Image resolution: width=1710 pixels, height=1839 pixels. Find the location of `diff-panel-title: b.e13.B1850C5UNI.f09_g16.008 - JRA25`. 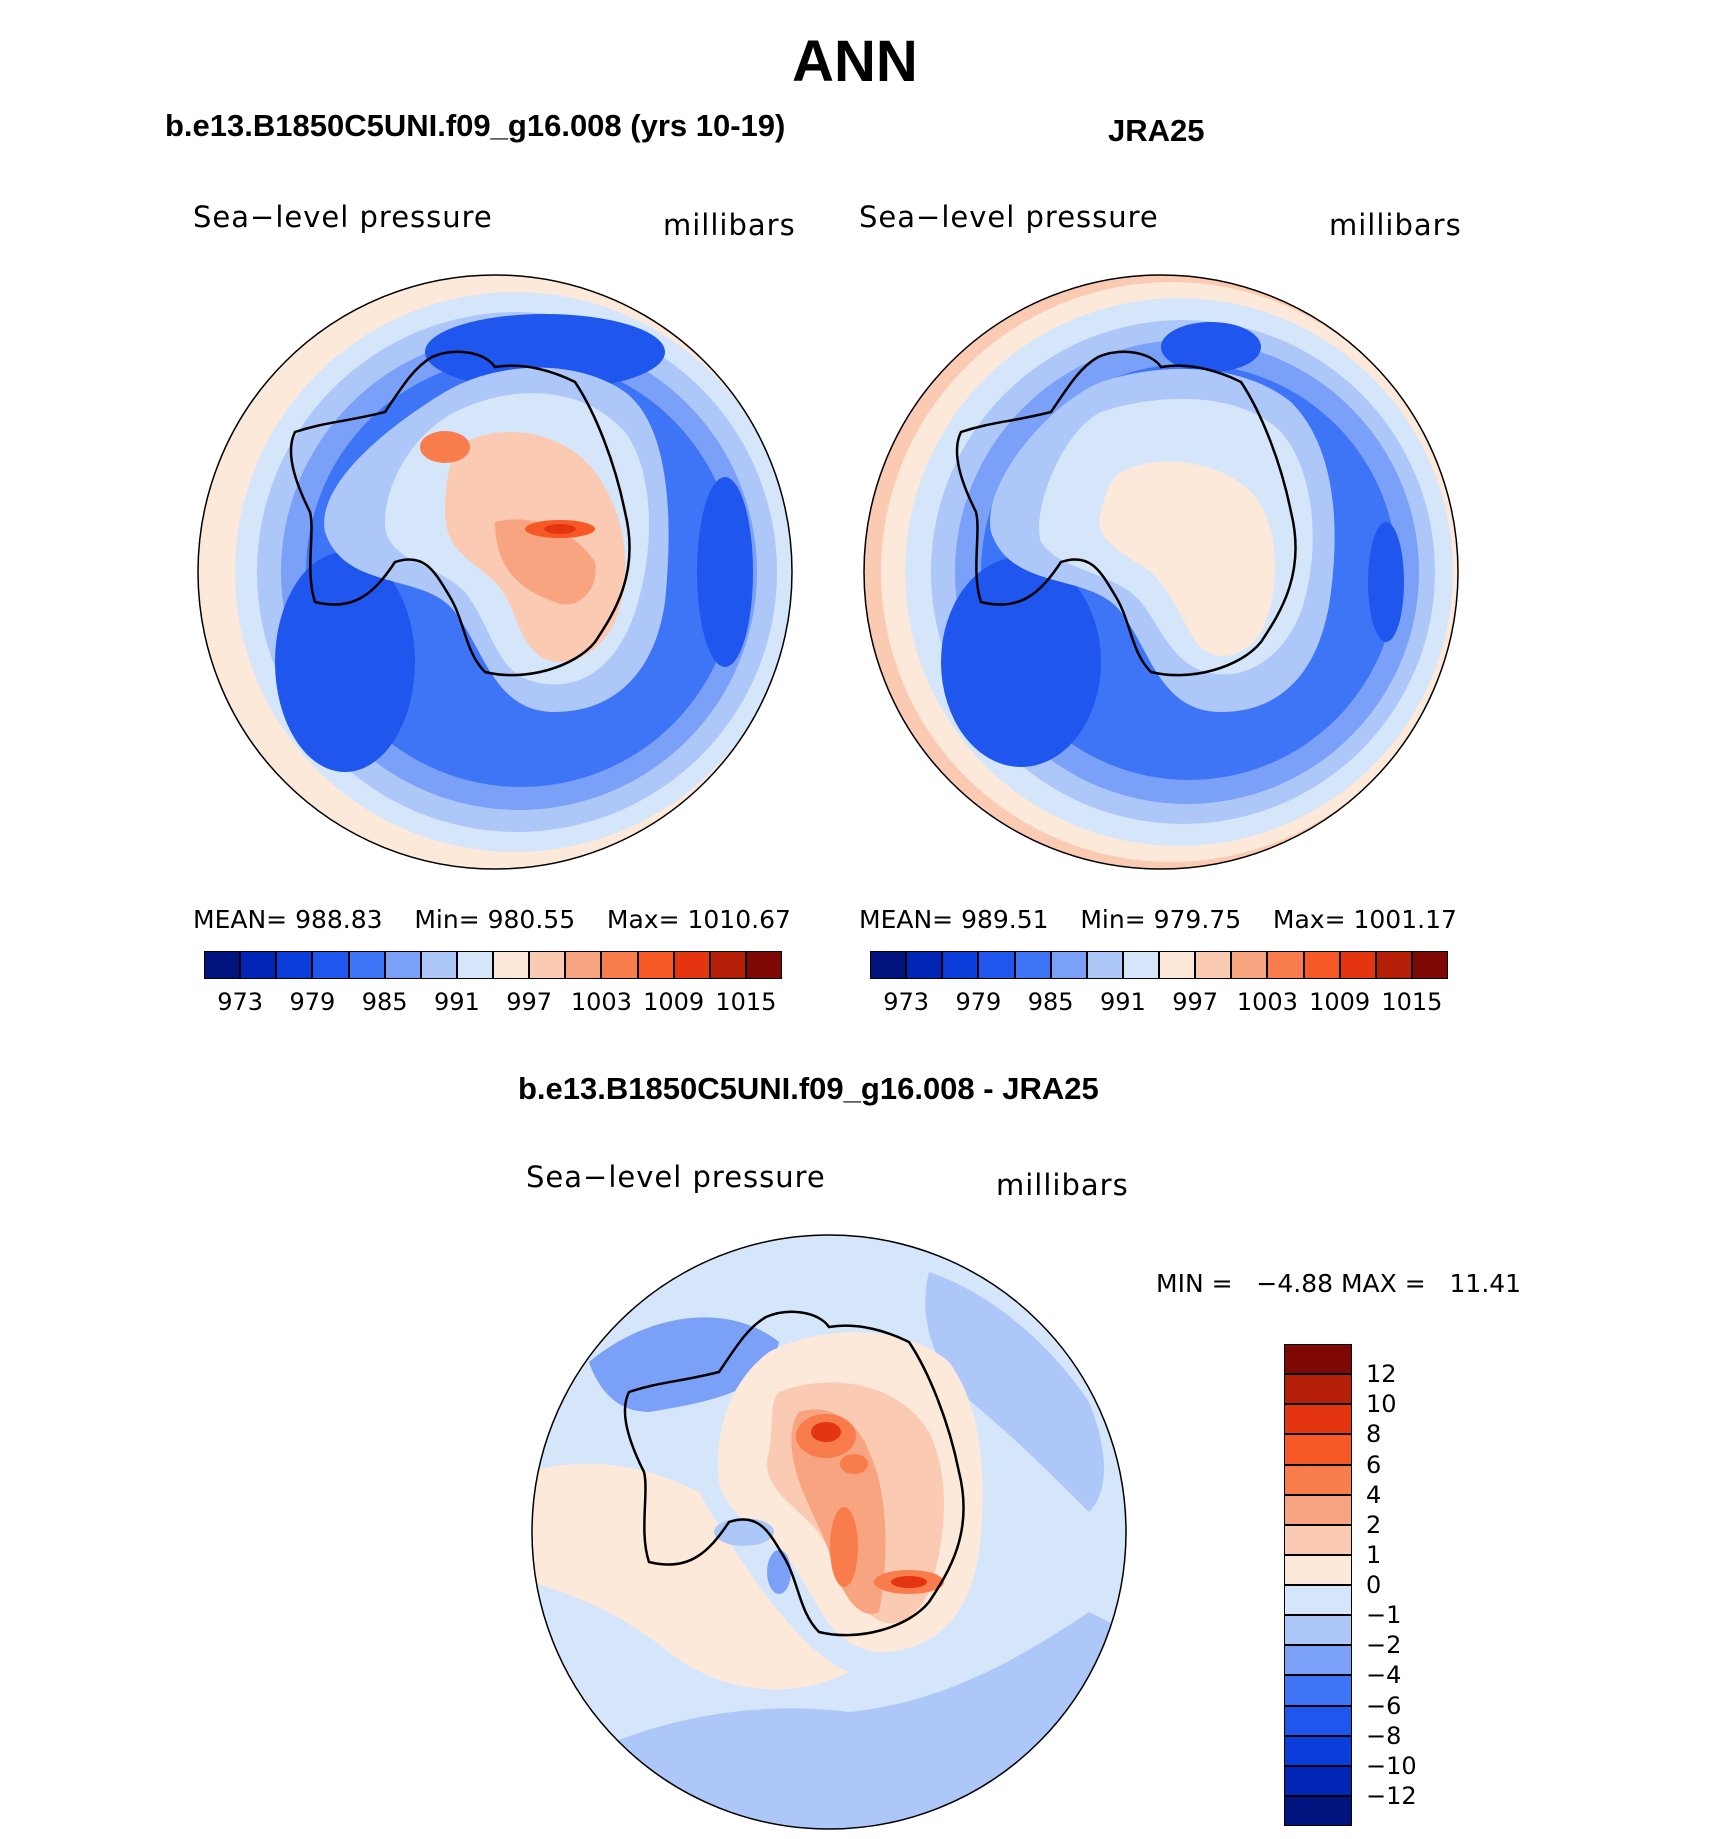

diff-panel-title: b.e13.B1850C5UNI.f09_g16.008 - JRA25 is located at coordinates (808, 1088).